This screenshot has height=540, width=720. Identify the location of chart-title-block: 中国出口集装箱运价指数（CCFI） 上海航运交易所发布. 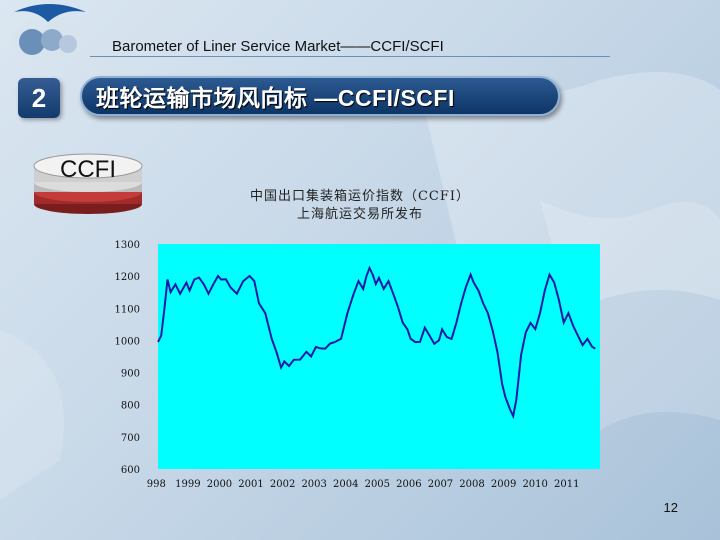
(360, 206).